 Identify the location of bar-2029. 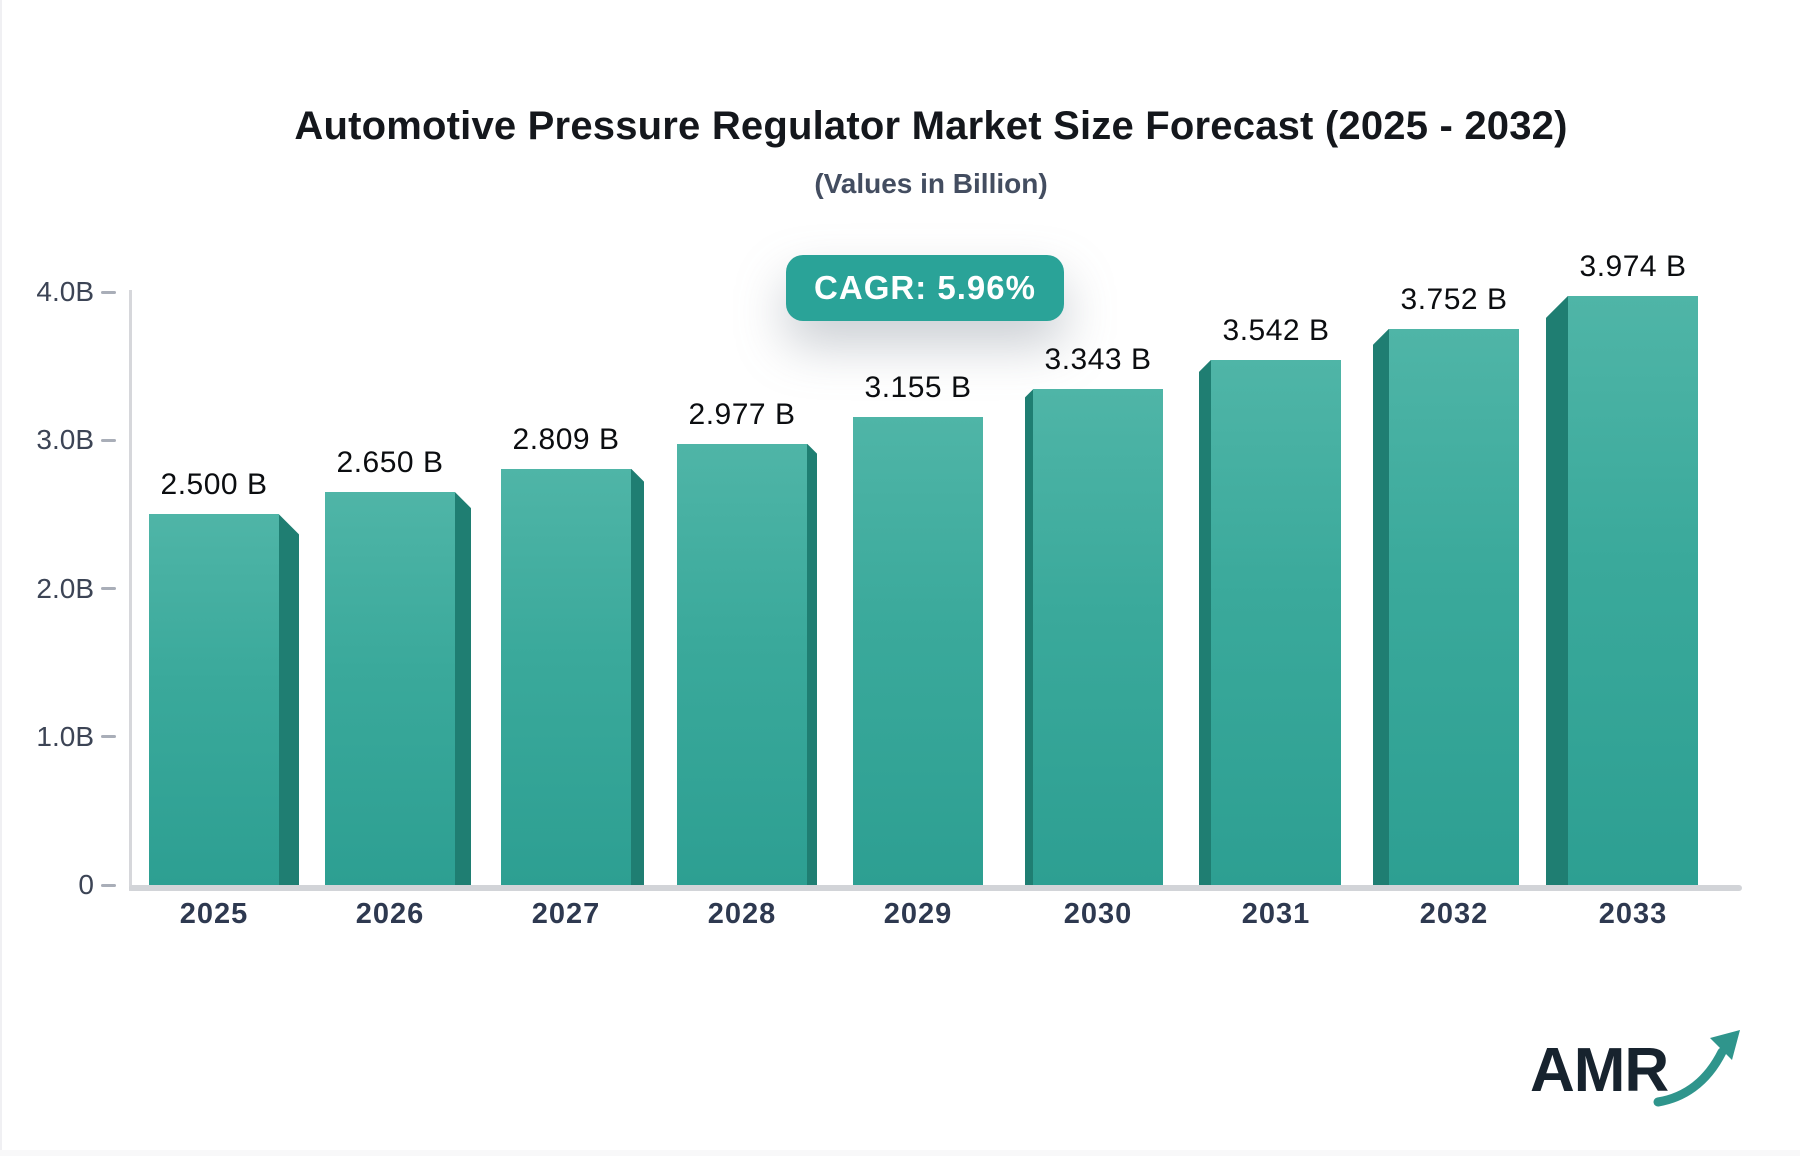
(918, 651).